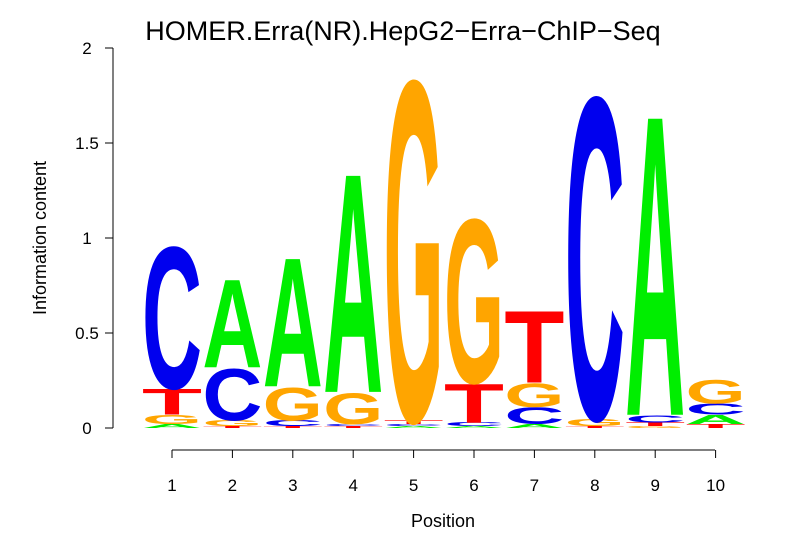  Describe the element at coordinates (292, 485) in the screenshot. I see `x-tick-label: 3` at that location.